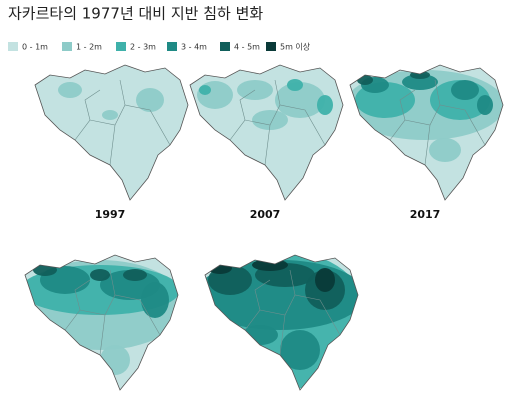 The image size is (511, 400). I want to click on legend-label: 2 - 3m, so click(143, 47).